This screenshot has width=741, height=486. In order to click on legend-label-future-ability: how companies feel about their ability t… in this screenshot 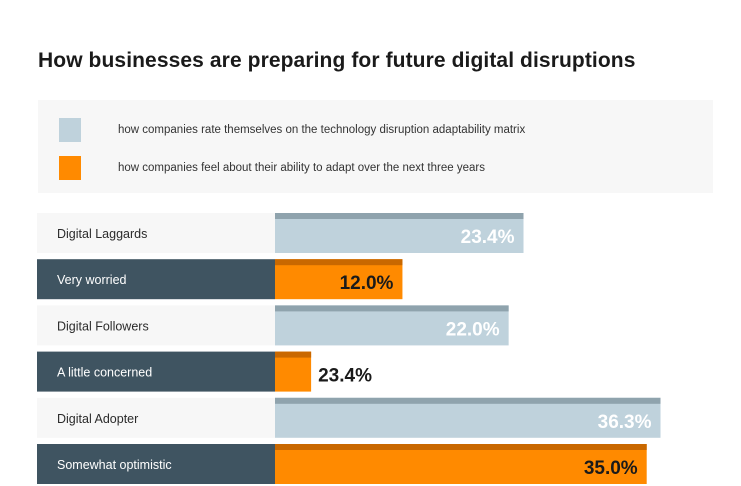, I will do `click(301, 168)`.